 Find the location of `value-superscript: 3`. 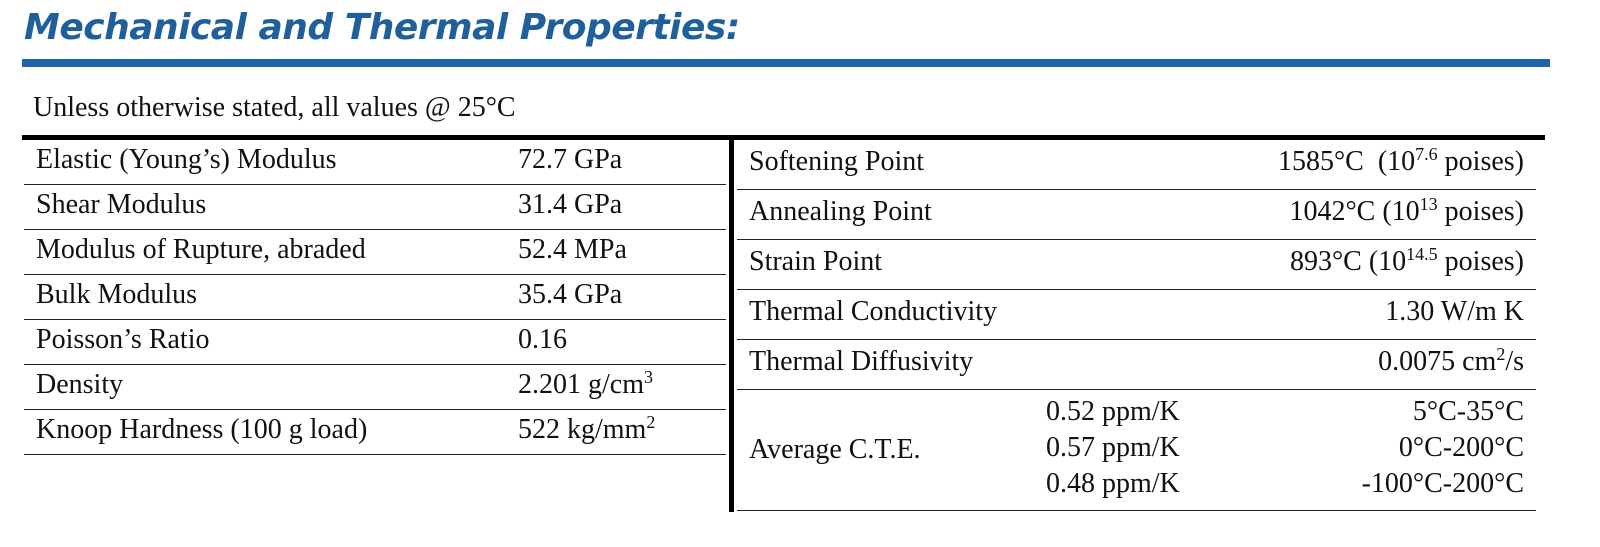

value-superscript: 3 is located at coordinates (648, 377).